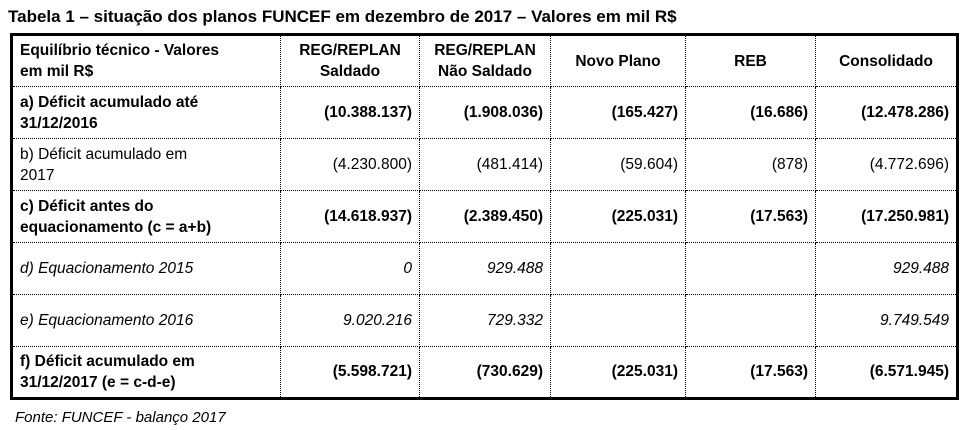 The width and height of the screenshot is (964, 430). I want to click on row-label: e) Equacionamento 2016, so click(146, 320).